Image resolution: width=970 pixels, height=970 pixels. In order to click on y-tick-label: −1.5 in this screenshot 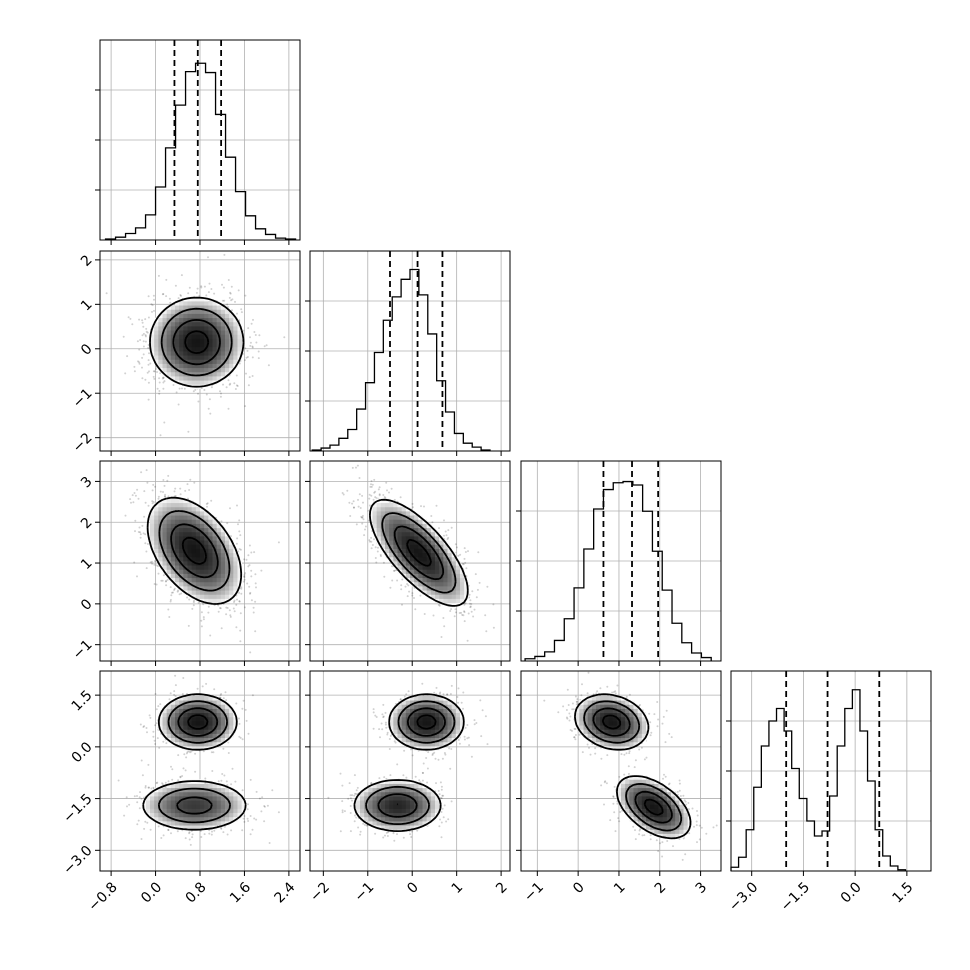, I will do `click(77, 808)`.